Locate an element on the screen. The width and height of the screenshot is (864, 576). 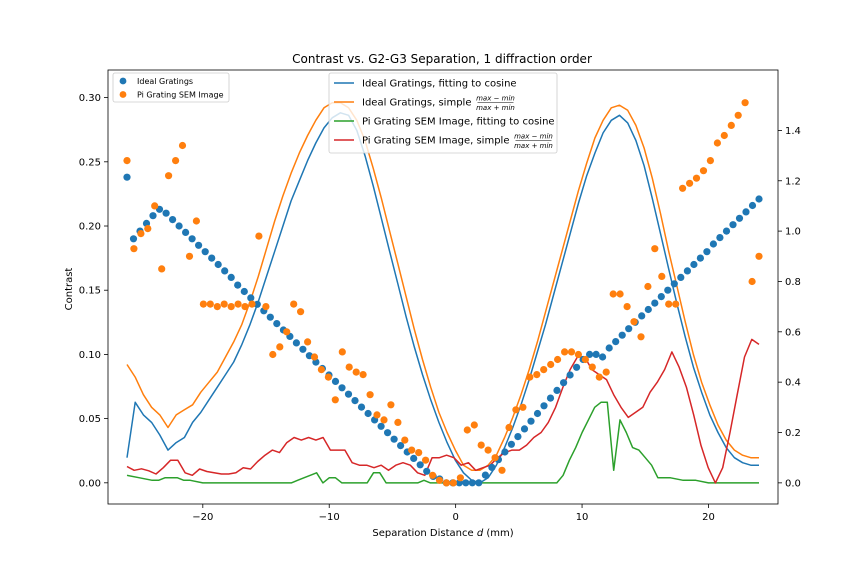
y-left-tick-label: 0.00 is located at coordinates (90, 483).